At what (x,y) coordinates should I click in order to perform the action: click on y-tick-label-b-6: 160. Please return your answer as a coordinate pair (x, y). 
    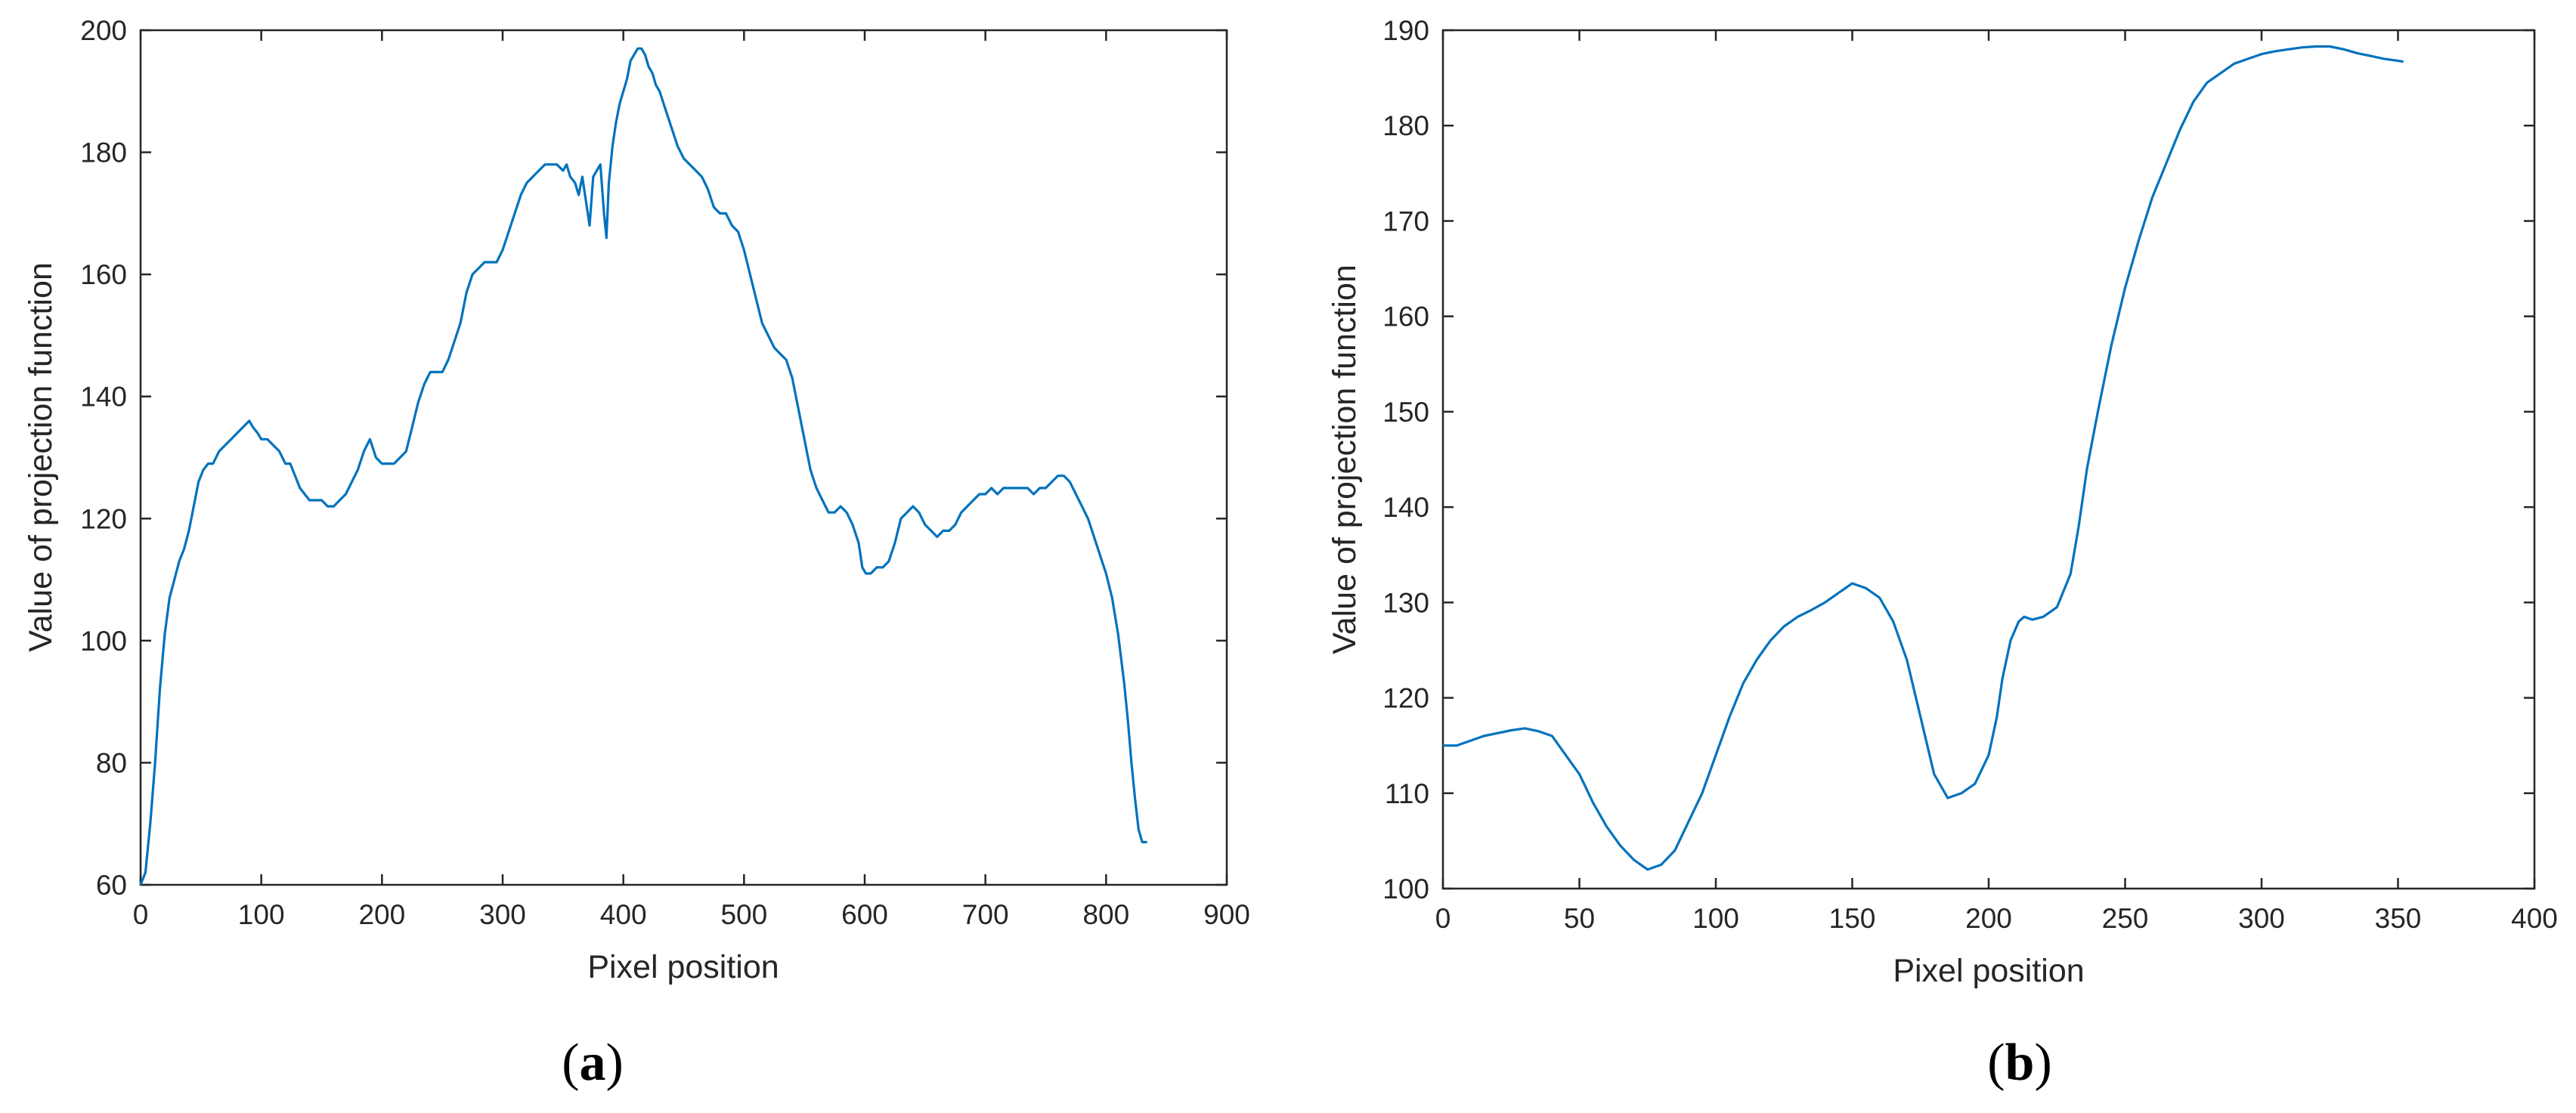
    Looking at the image, I should click on (1405, 317).